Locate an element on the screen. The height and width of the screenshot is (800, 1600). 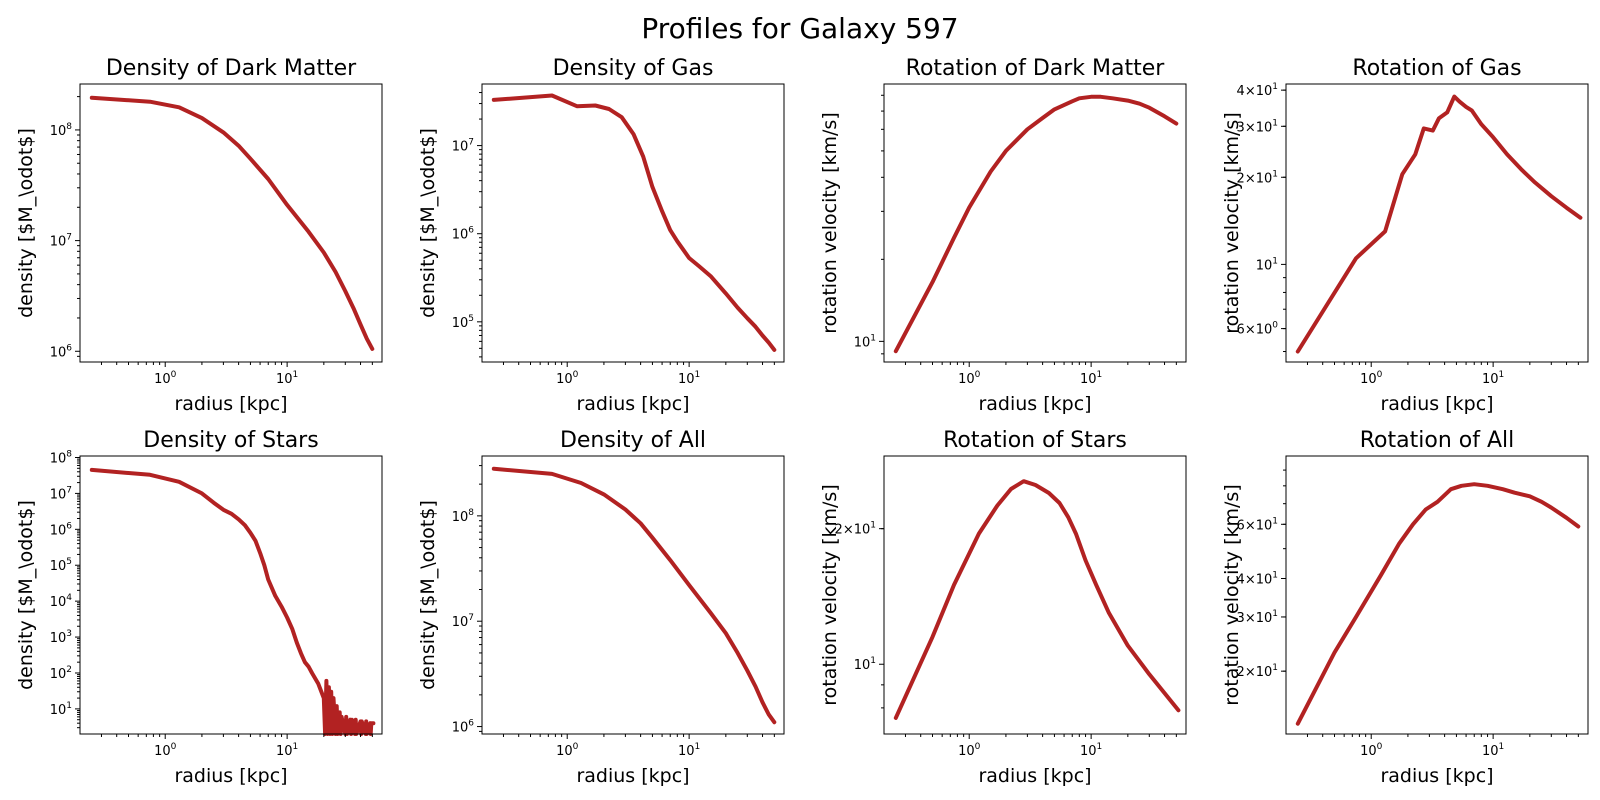
tick-exponent: 3 is located at coordinates (69, 634).